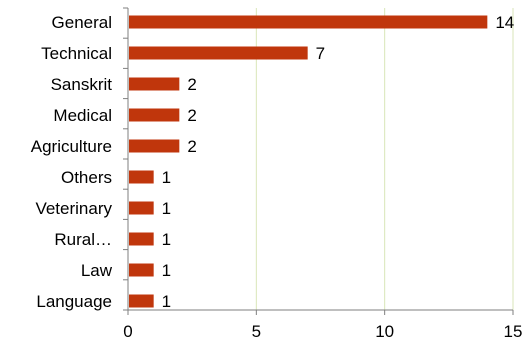 The width and height of the screenshot is (529, 344). Describe the element at coordinates (82, 115) in the screenshot. I see `category-label-medical: Medical` at that location.